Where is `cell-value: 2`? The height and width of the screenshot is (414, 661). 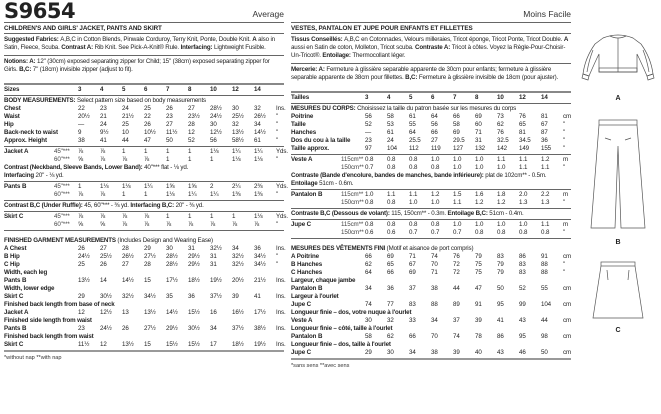 cell-value: 2 is located at coordinates (212, 186).